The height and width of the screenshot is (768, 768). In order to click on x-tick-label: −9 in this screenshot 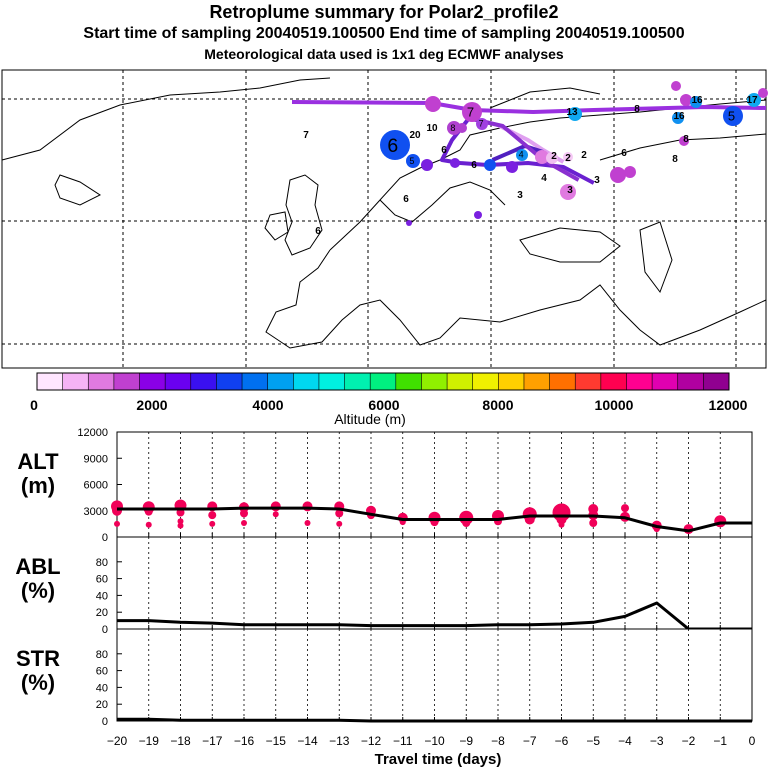, I will do `click(466, 741)`.